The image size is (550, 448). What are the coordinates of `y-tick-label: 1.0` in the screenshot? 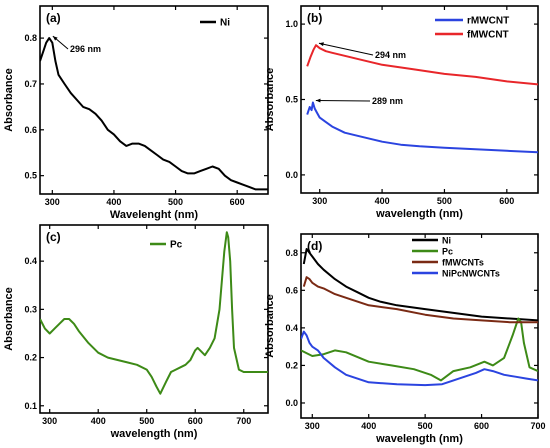 It's located at (291, 24).